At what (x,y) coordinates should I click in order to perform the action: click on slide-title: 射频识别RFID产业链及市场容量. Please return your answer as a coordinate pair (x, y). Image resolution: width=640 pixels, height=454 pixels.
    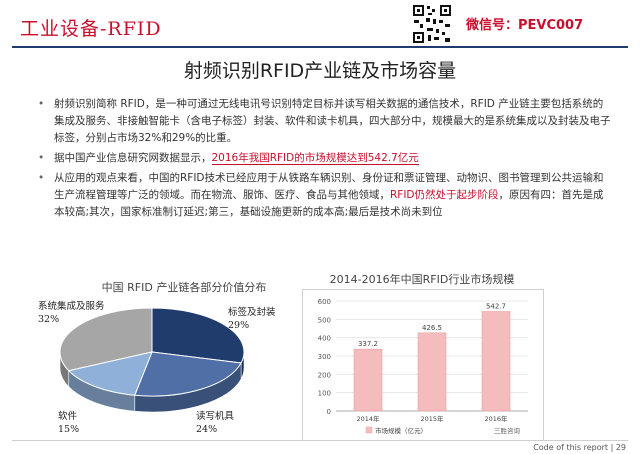
    Looking at the image, I should click on (320, 71).